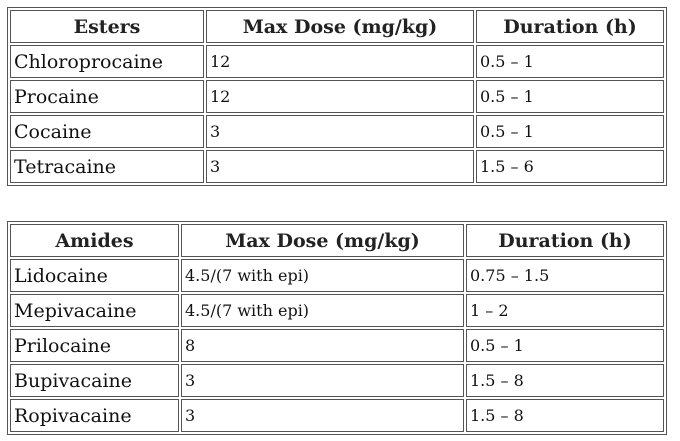 Image resolution: width=680 pixels, height=441 pixels. Describe the element at coordinates (340, 26) in the screenshot. I see `esters-header-max-dose: Max Dose (mg/kg)` at that location.